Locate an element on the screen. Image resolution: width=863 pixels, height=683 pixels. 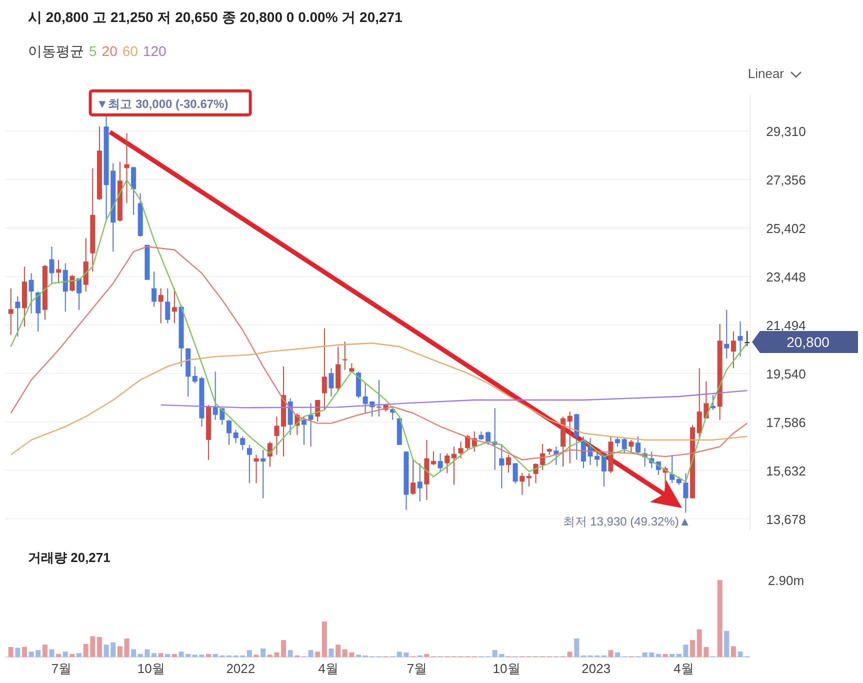
text: 20 is located at coordinates (110, 51).